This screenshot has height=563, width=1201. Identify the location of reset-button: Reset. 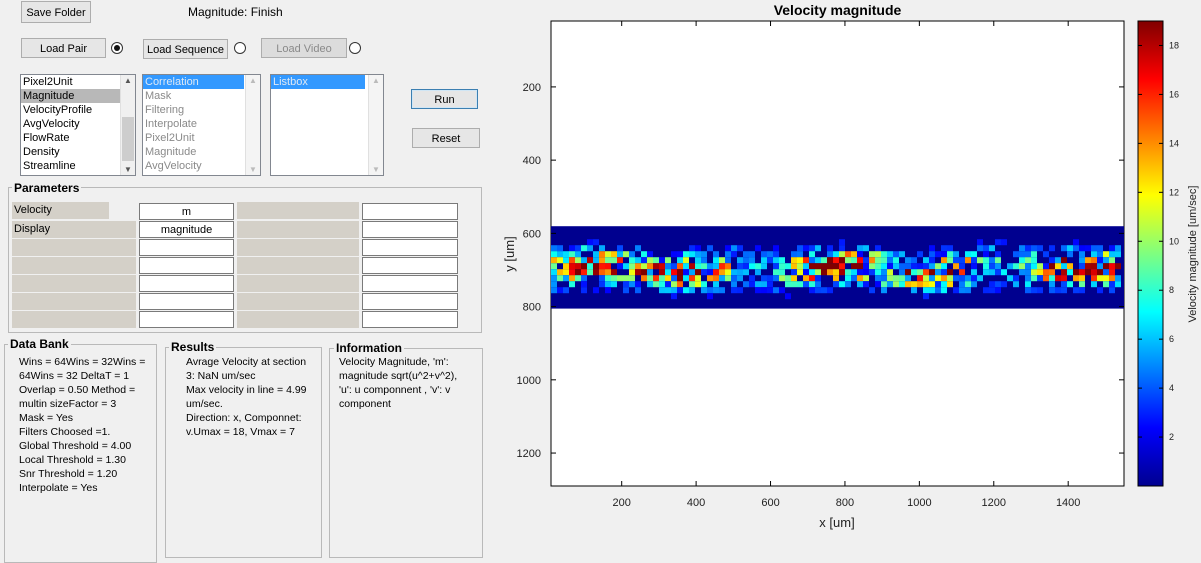
(446, 138).